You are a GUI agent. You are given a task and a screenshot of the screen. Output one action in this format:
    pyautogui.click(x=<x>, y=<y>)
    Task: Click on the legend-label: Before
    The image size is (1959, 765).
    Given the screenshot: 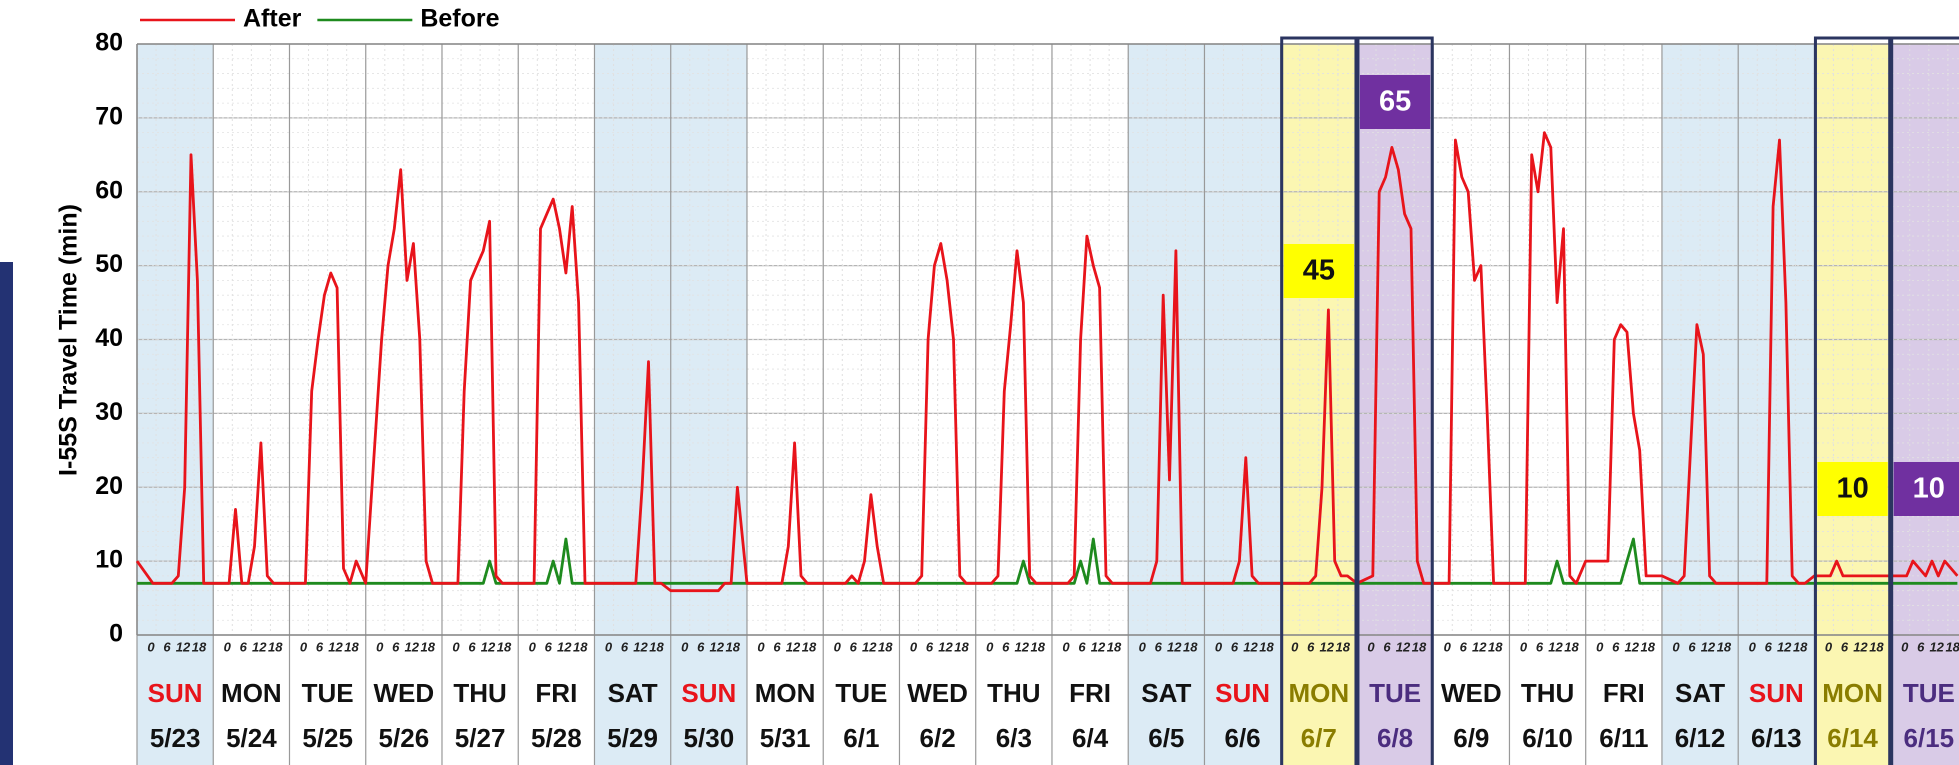 What is the action you would take?
    pyautogui.click(x=459, y=19)
    